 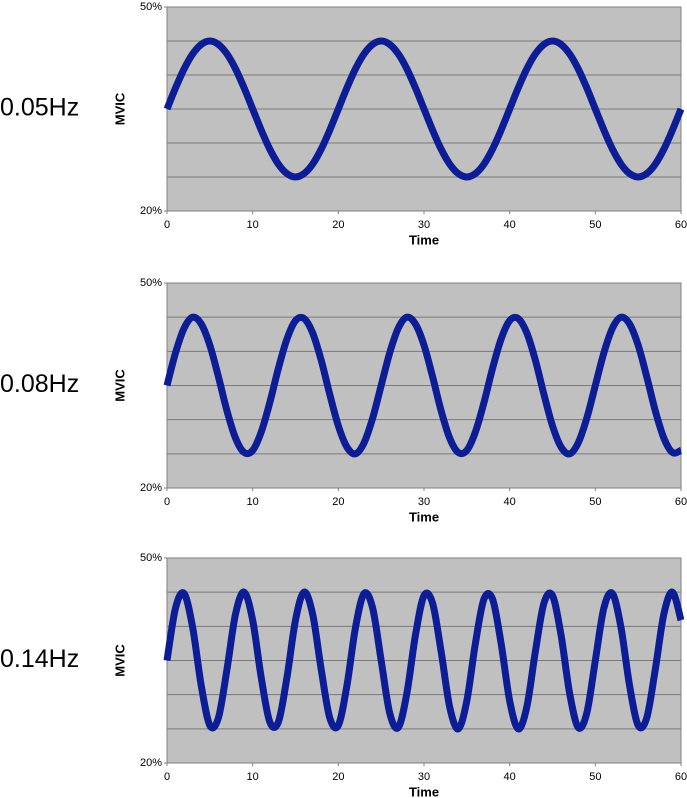 I want to click on frequency-label: 0.05Hz, so click(x=39, y=108).